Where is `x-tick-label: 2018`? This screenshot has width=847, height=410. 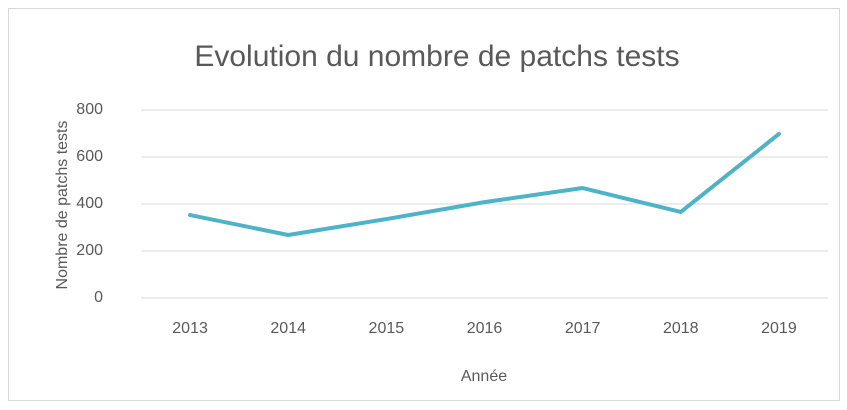 x-tick-label: 2018 is located at coordinates (681, 328).